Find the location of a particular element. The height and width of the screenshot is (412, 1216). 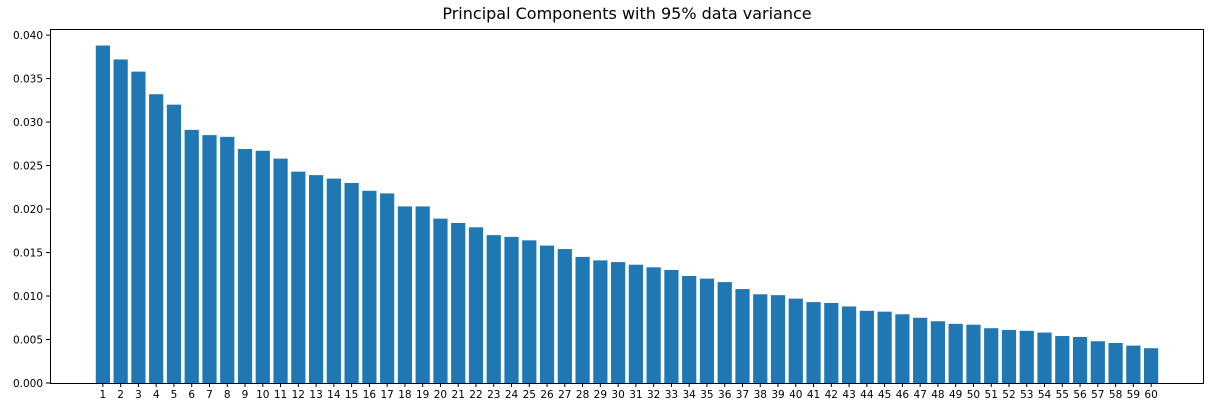

x-tick-label: 41 is located at coordinates (813, 395).